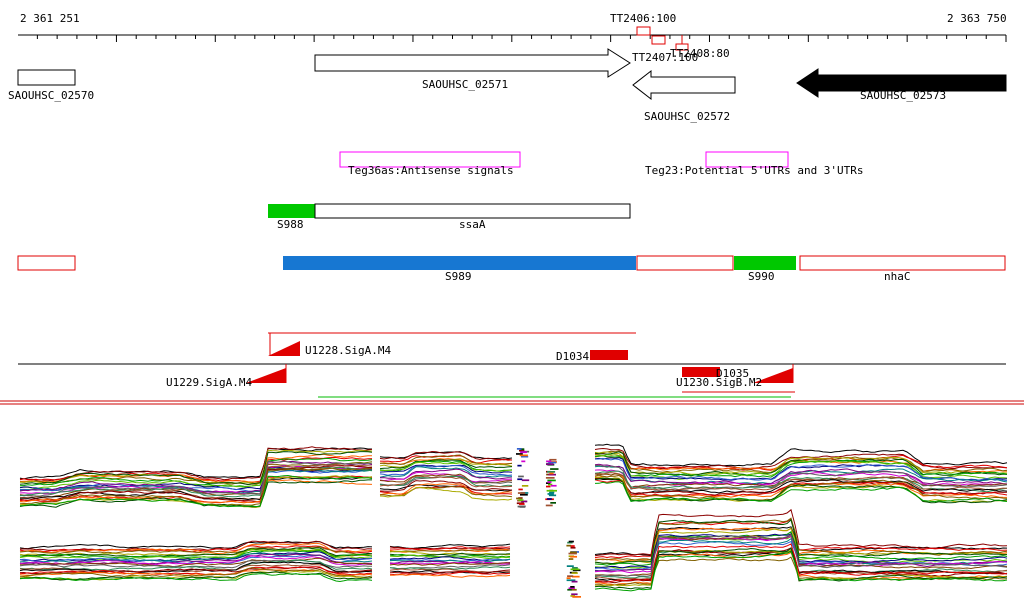 The width and height of the screenshot is (1024, 611). Describe the element at coordinates (609, 355) in the screenshot. I see `terminator-d1034-box` at that location.